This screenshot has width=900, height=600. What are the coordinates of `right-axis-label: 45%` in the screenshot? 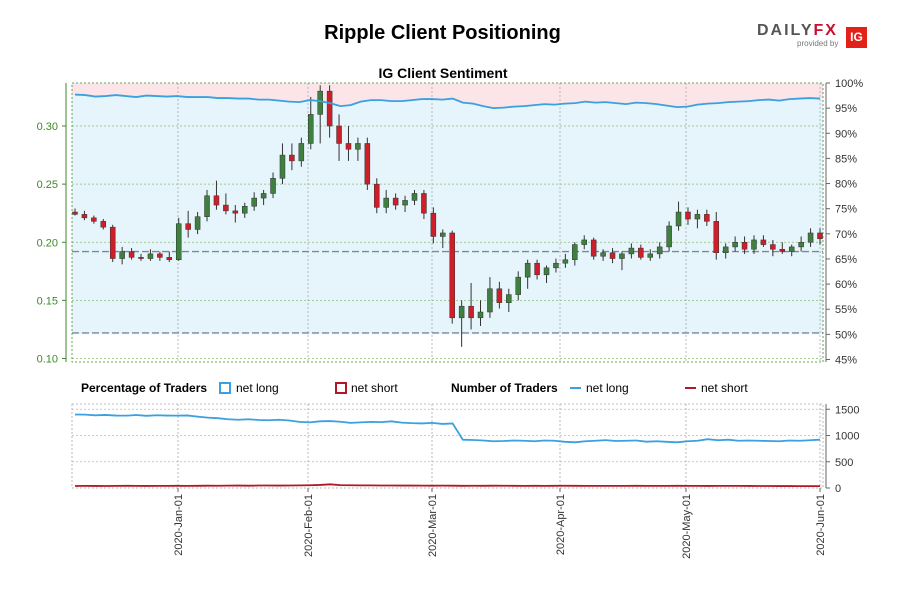 It's located at (846, 360).